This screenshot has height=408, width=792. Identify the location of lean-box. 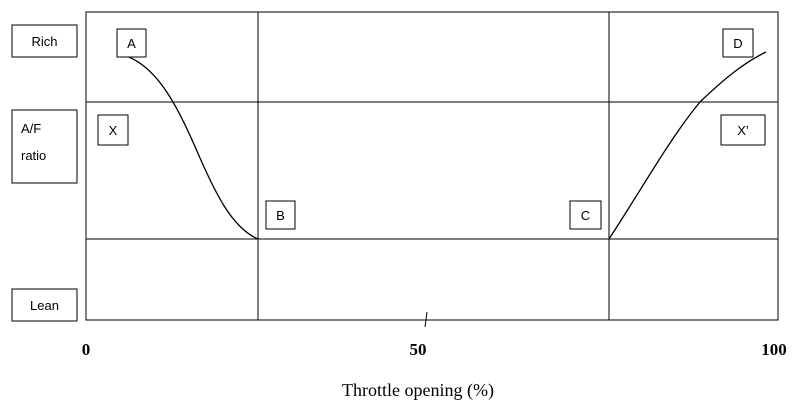
(44, 305).